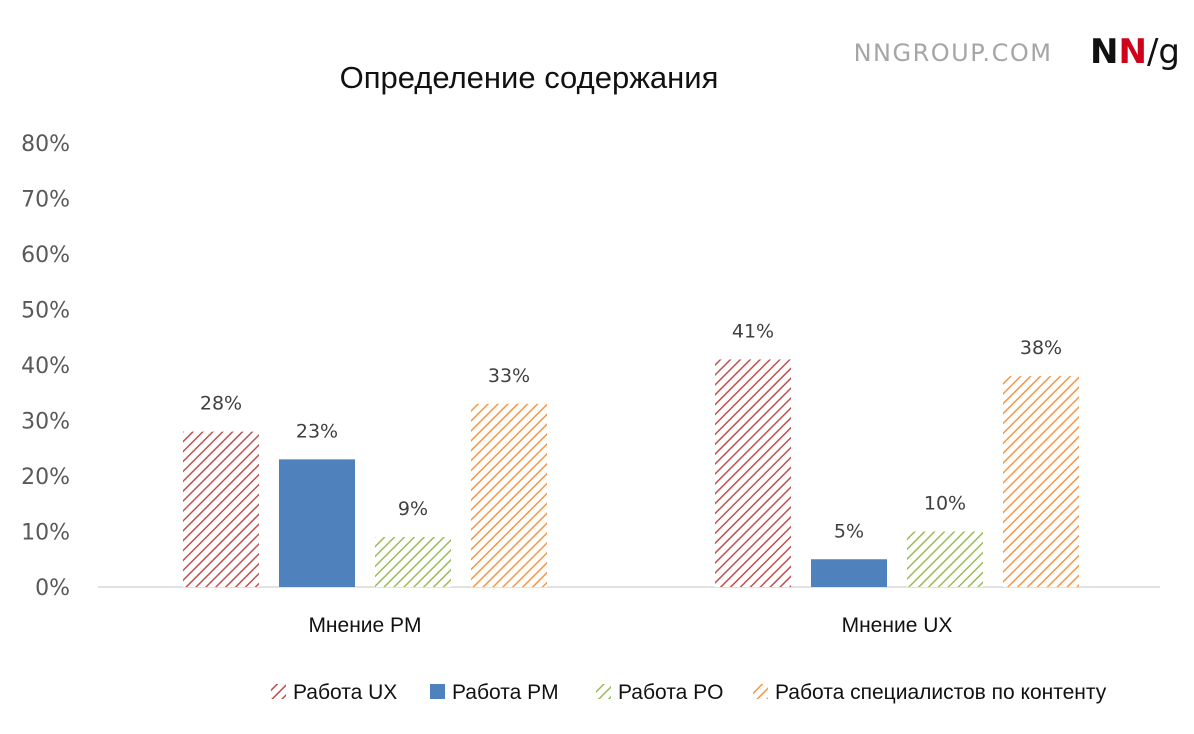  I want to click on y-tick-label: 0%, so click(52, 588).